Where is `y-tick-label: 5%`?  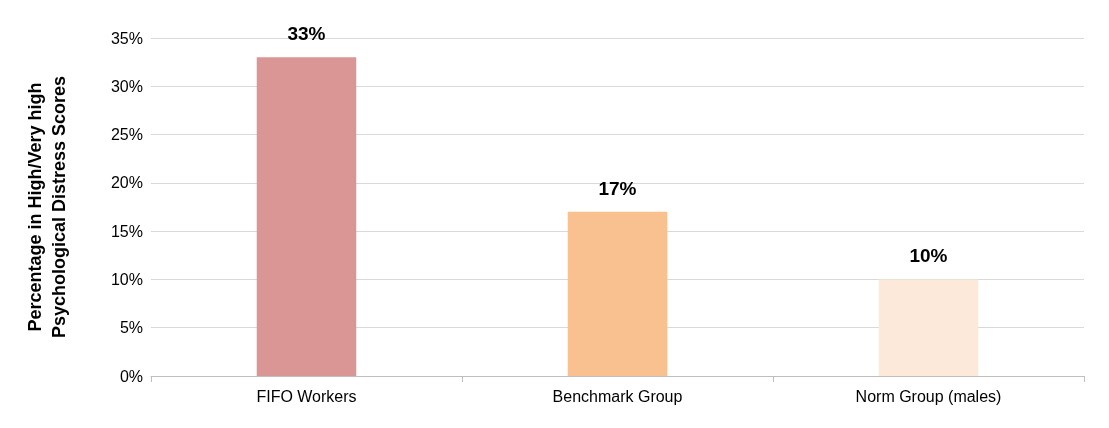
y-tick-label: 5% is located at coordinates (131, 328).